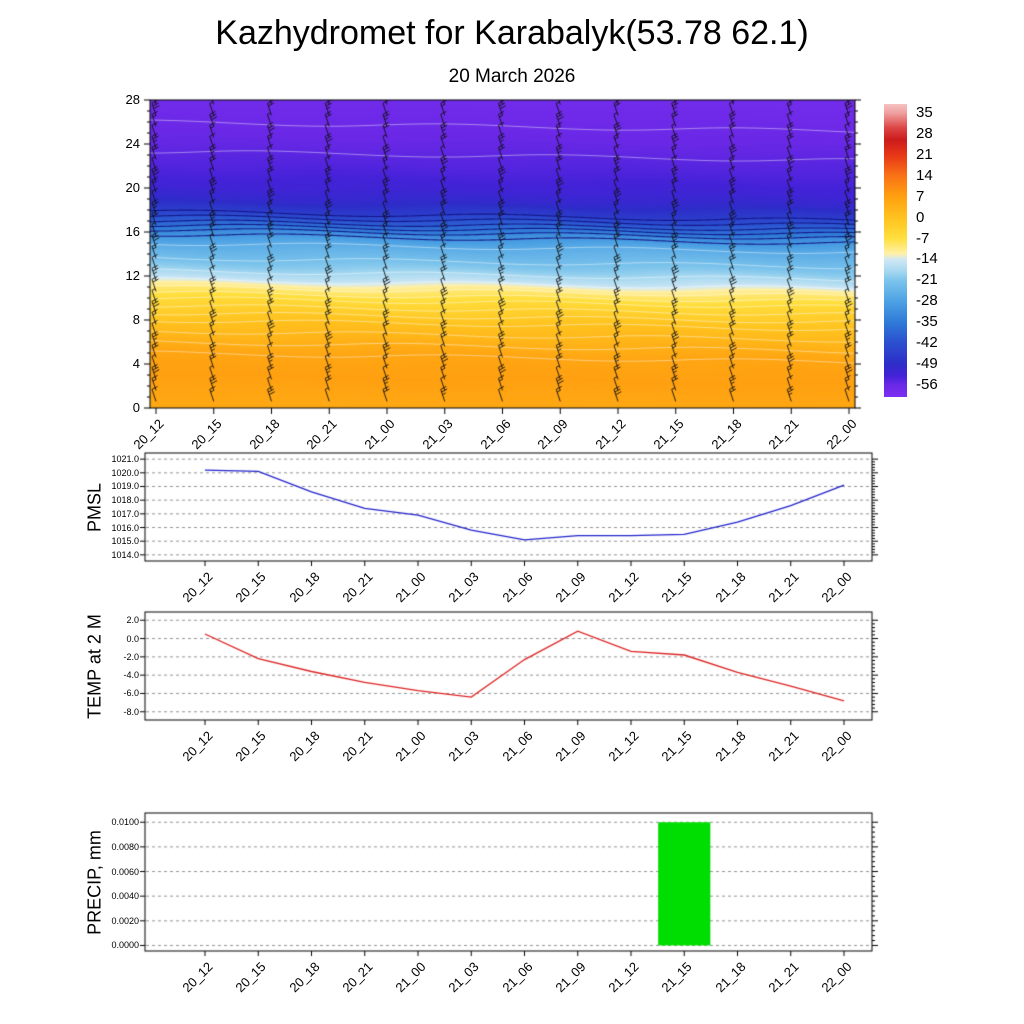 The height and width of the screenshot is (1024, 1024). Describe the element at coordinates (508, 507) in the screenshot. I see `pmsl-canvas` at that location.